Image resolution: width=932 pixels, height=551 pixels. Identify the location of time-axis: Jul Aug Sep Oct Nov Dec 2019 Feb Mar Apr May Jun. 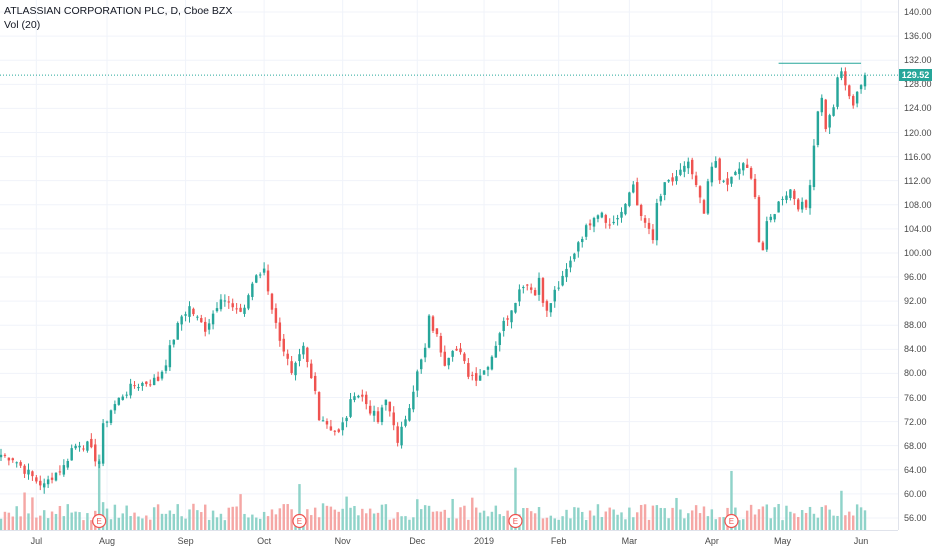
(449, 540).